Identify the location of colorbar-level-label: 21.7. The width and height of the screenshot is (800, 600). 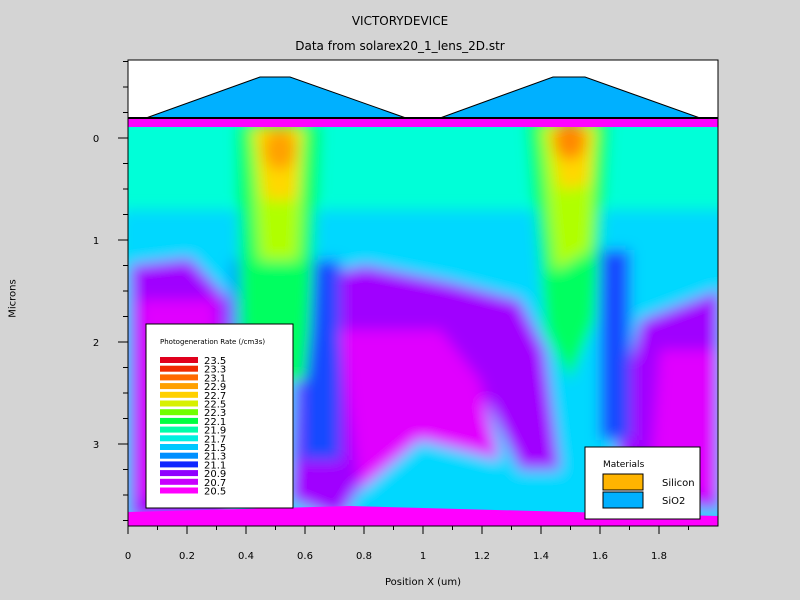
(215, 439).